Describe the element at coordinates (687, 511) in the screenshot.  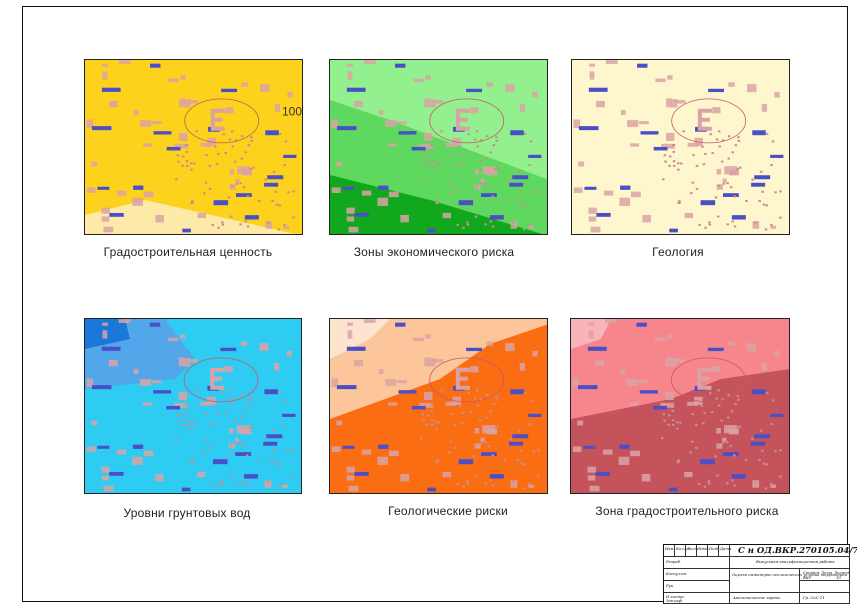
I see `caption-urban-risk: Зона градостроительного риска` at that location.